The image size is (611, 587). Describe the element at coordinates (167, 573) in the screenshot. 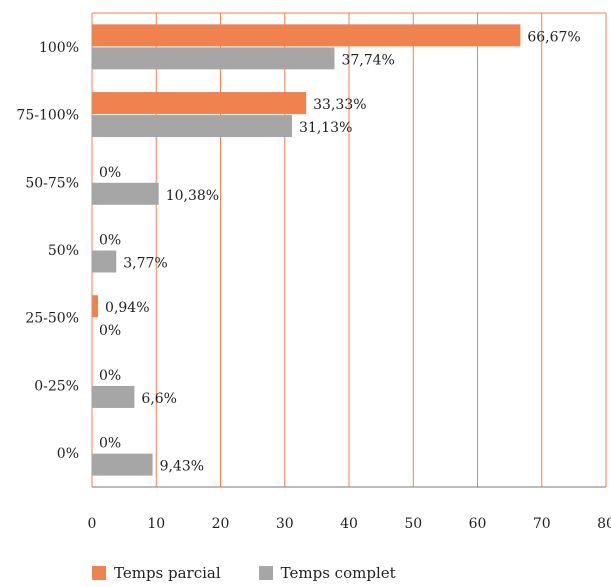

I see `legend-label-temps-parcial: Temps parcial` at that location.